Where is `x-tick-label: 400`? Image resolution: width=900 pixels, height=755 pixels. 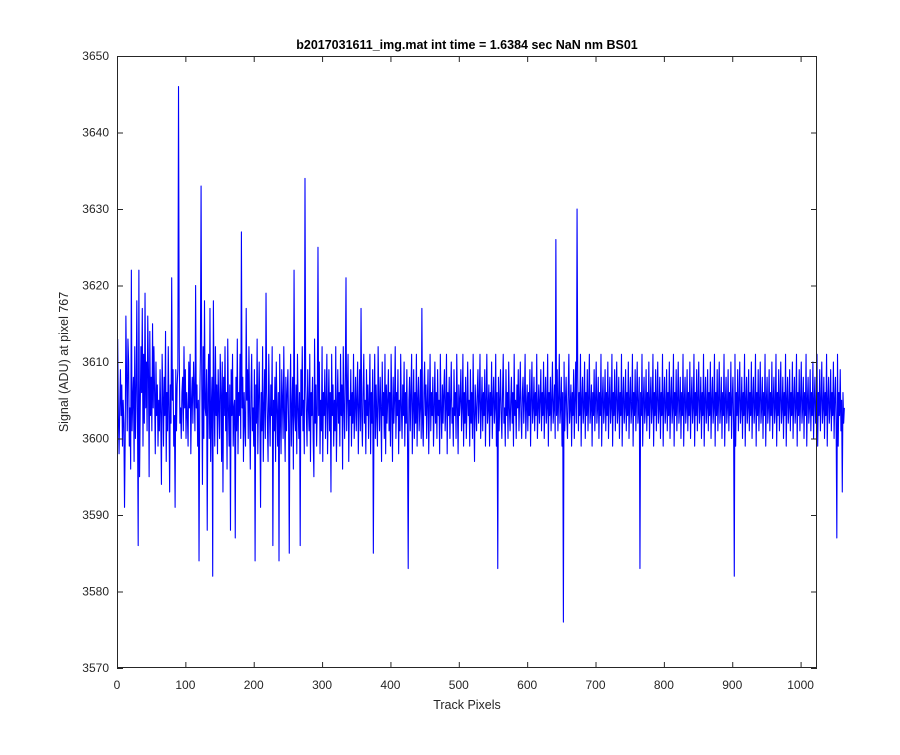
x-tick-label: 400 is located at coordinates (390, 685).